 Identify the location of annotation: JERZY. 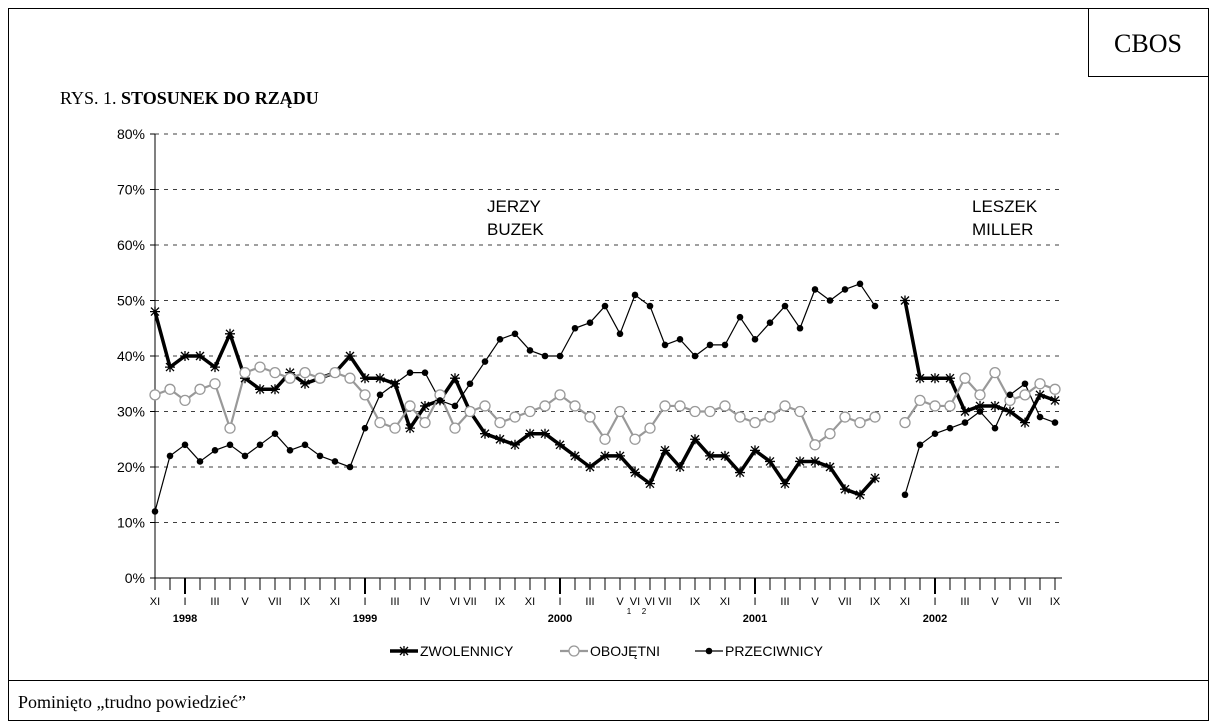
(514, 206).